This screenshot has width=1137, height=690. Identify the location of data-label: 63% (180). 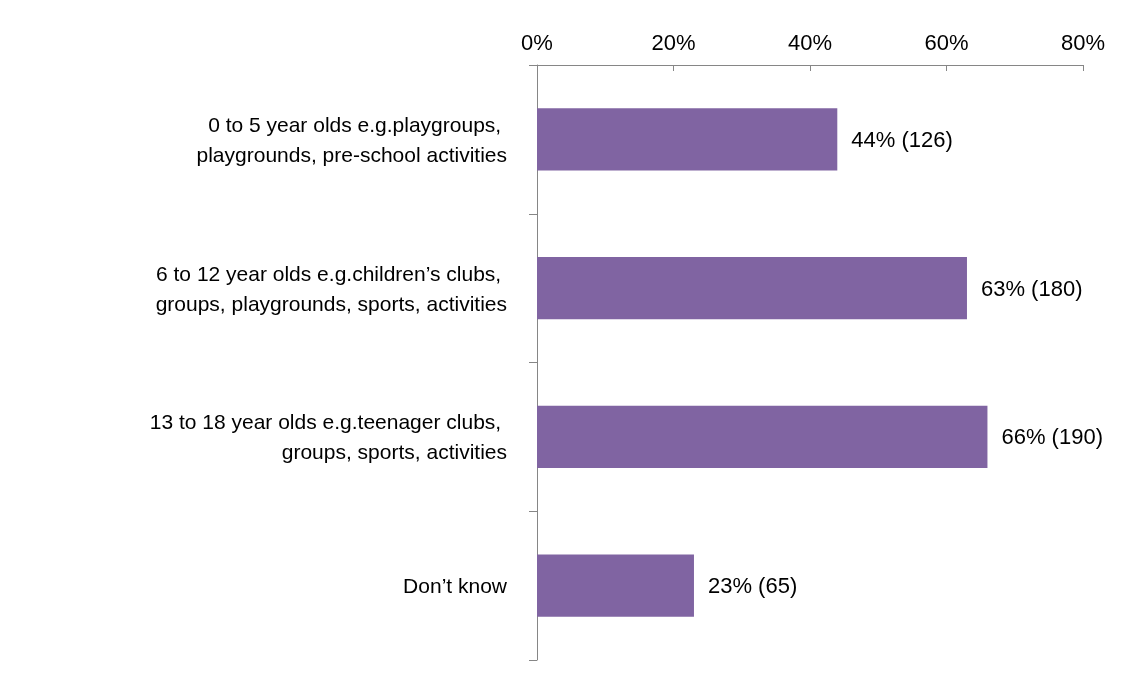
(1031, 288).